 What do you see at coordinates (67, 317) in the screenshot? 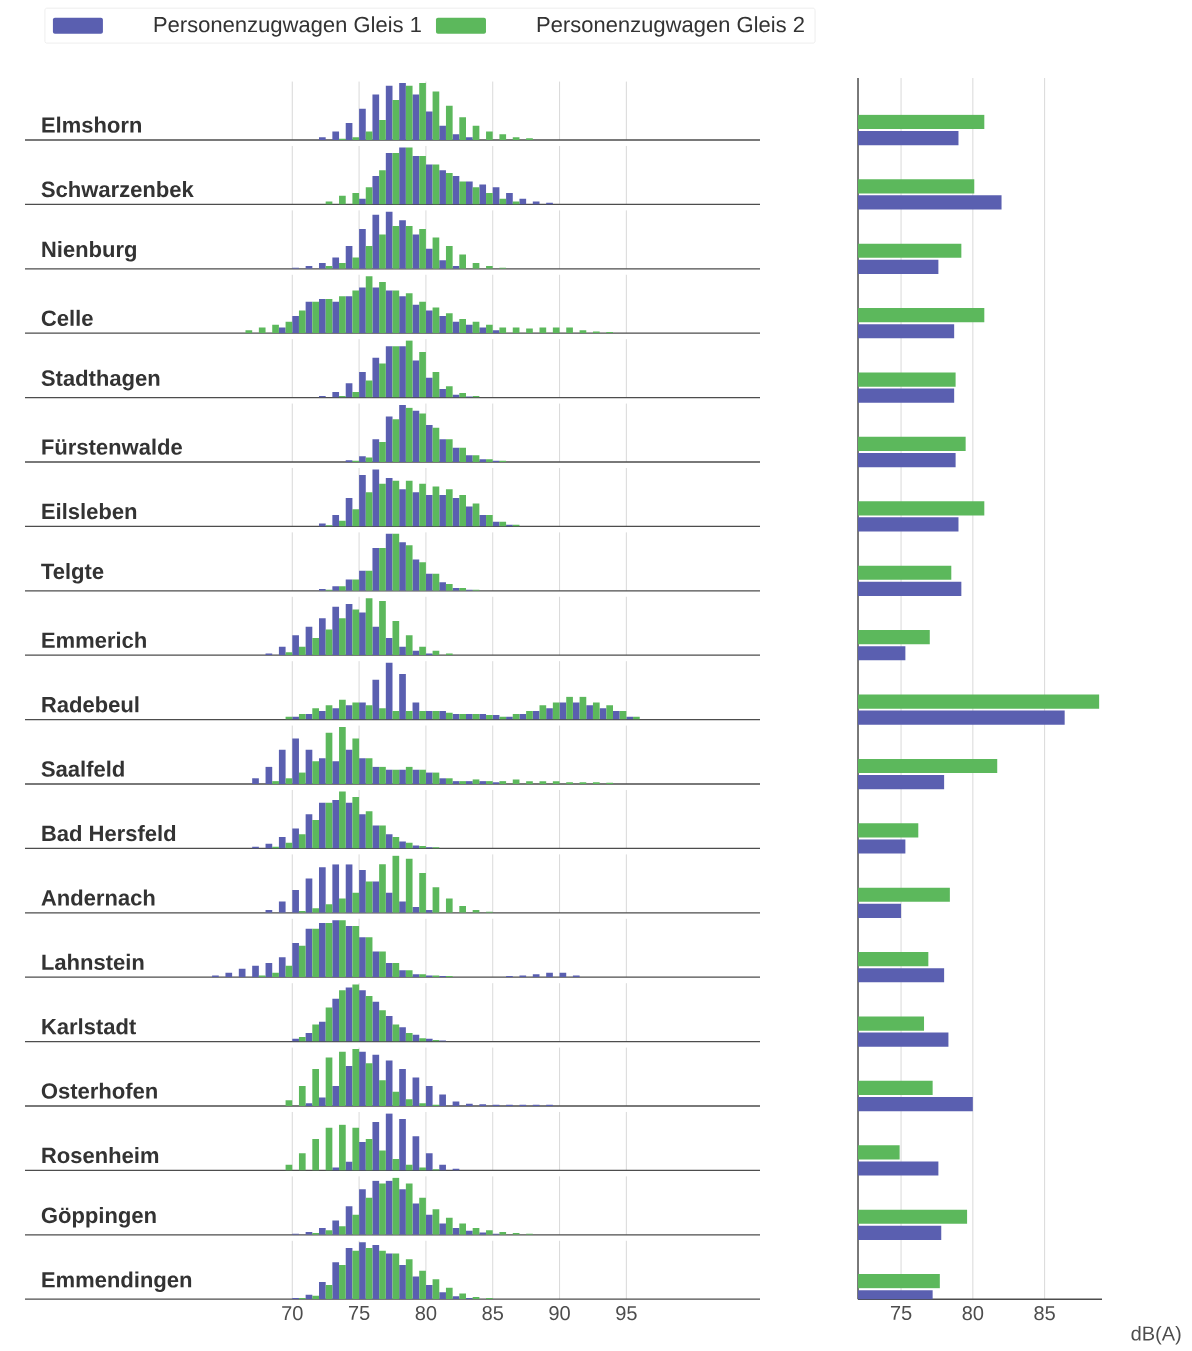
I see `text: Celle` at bounding box center [67, 317].